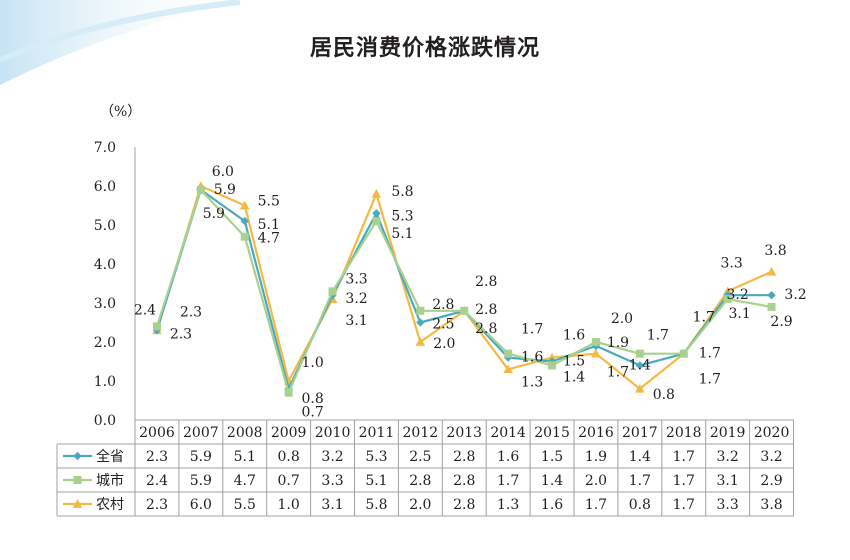  I want to click on table-cell: 5.5, so click(245, 505).